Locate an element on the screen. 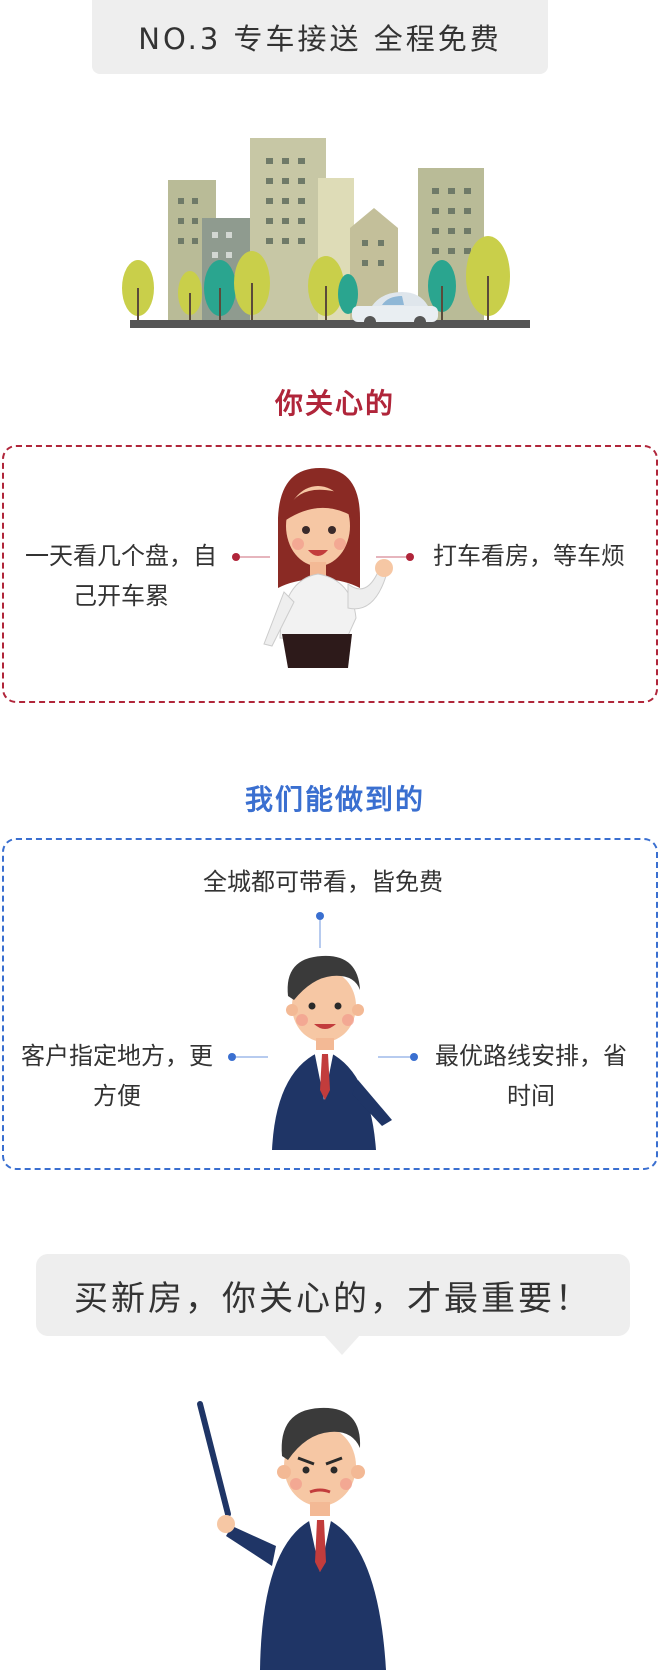 This screenshot has height=1670, width=670. do-left-dot is located at coordinates (232, 1057).